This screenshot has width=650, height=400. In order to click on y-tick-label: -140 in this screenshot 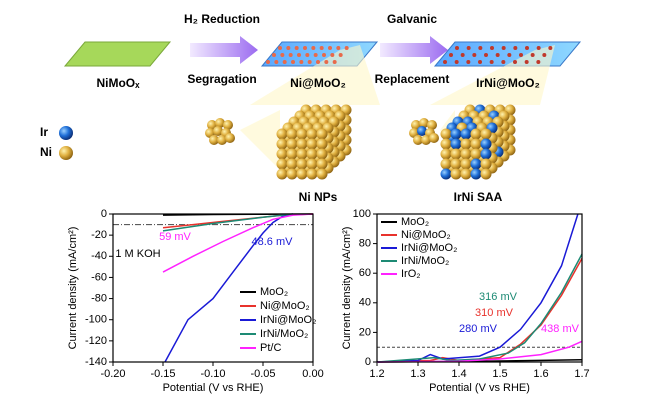, I will do `click(96, 362)`.